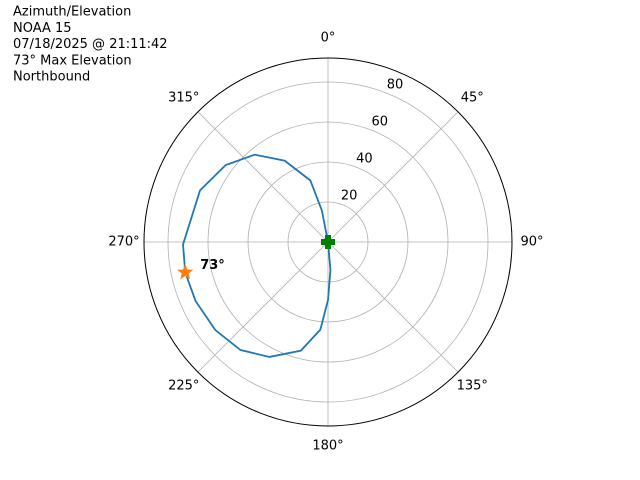 The image size is (640, 480). Describe the element at coordinates (349, 195) in the screenshot. I see `r-tick-label: 20` at that location.